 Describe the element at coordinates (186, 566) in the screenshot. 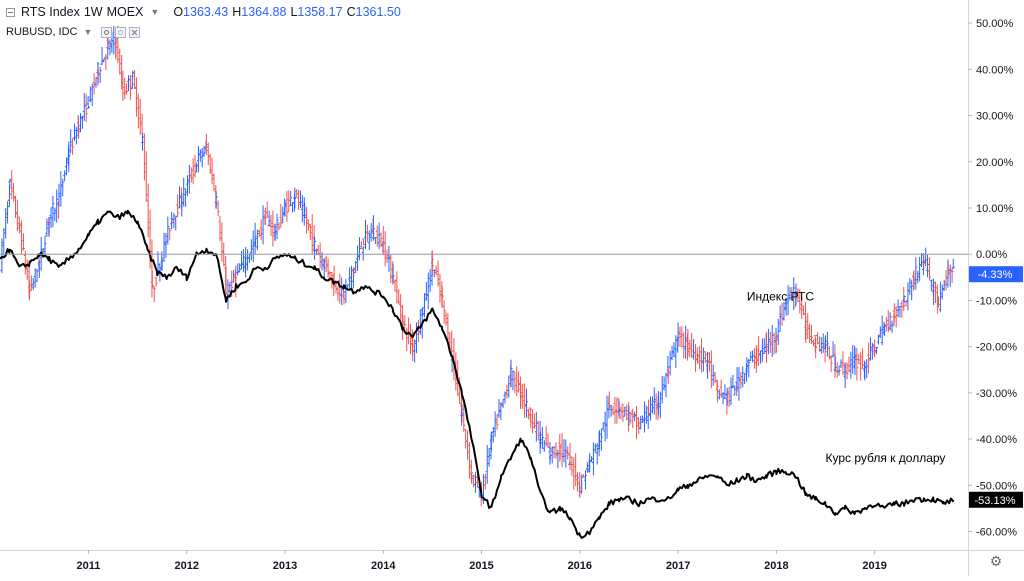

I see `x-tick-label: 2012` at that location.